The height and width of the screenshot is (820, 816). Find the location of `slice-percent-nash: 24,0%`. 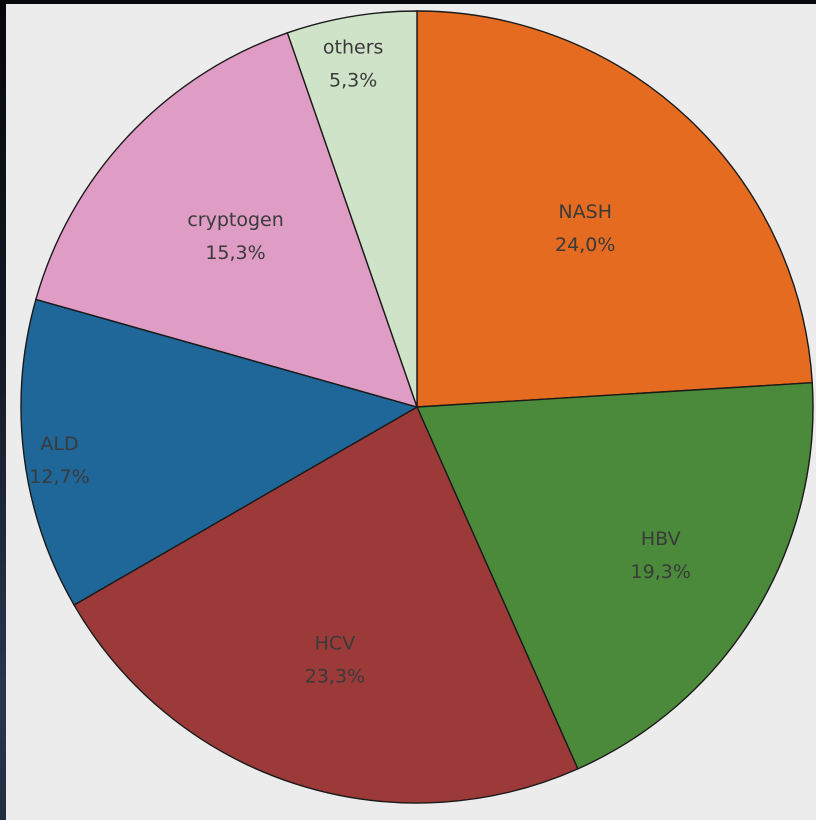

slice-percent-nash: 24,0% is located at coordinates (585, 245).